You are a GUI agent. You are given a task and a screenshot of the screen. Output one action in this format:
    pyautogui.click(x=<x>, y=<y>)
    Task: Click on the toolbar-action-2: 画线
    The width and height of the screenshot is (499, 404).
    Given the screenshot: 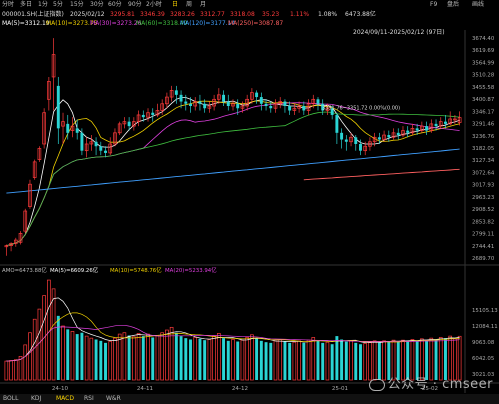 What is the action you would take?
    pyautogui.click(x=478, y=4)
    